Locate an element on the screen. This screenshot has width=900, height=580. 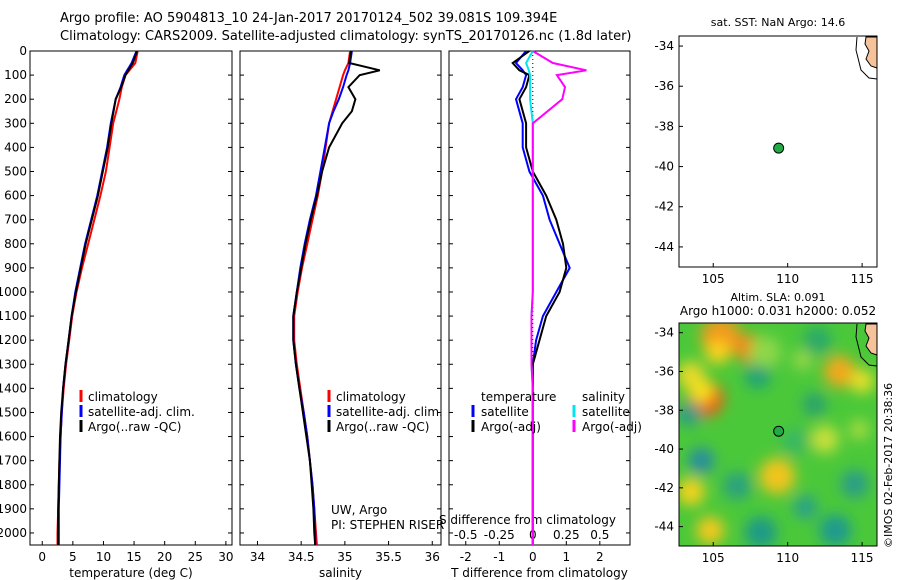
temperature-xtick-label: 15 is located at coordinates (133, 557).